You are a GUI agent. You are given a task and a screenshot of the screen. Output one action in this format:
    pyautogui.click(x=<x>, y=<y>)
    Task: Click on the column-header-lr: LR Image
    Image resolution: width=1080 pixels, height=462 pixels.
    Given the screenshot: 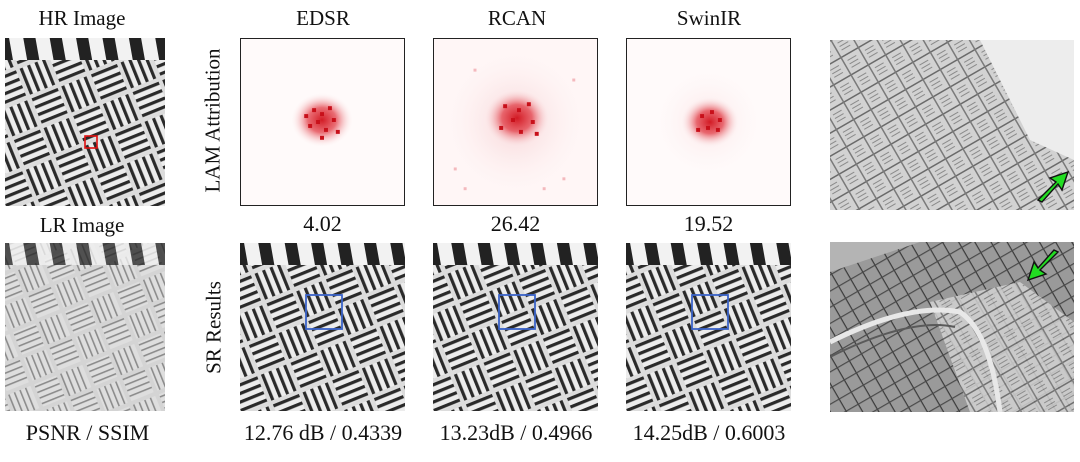 What is the action you would take?
    pyautogui.click(x=82, y=225)
    